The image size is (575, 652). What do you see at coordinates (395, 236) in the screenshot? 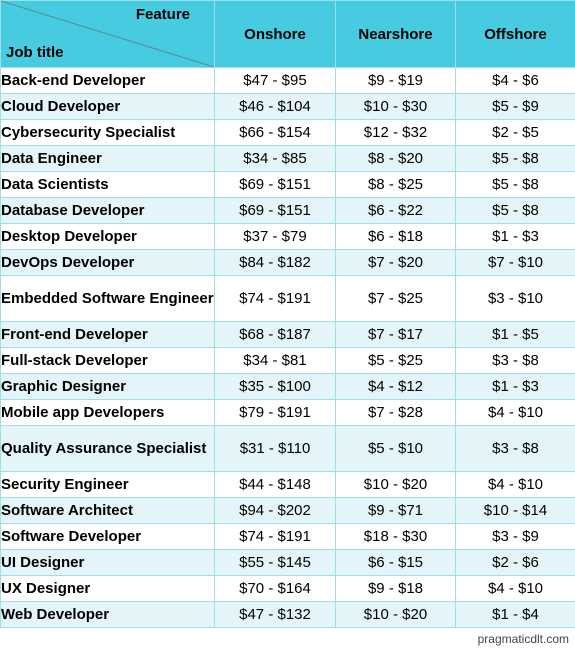
I see `nearshore-rate-cell: $6 - $18` at bounding box center [395, 236].